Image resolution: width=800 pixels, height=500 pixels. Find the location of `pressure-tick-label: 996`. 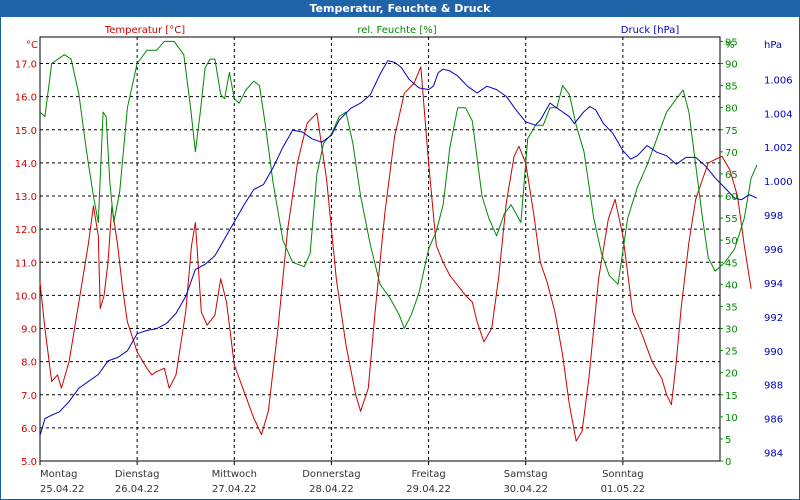

pressure-tick-label: 996 is located at coordinates (773, 250).